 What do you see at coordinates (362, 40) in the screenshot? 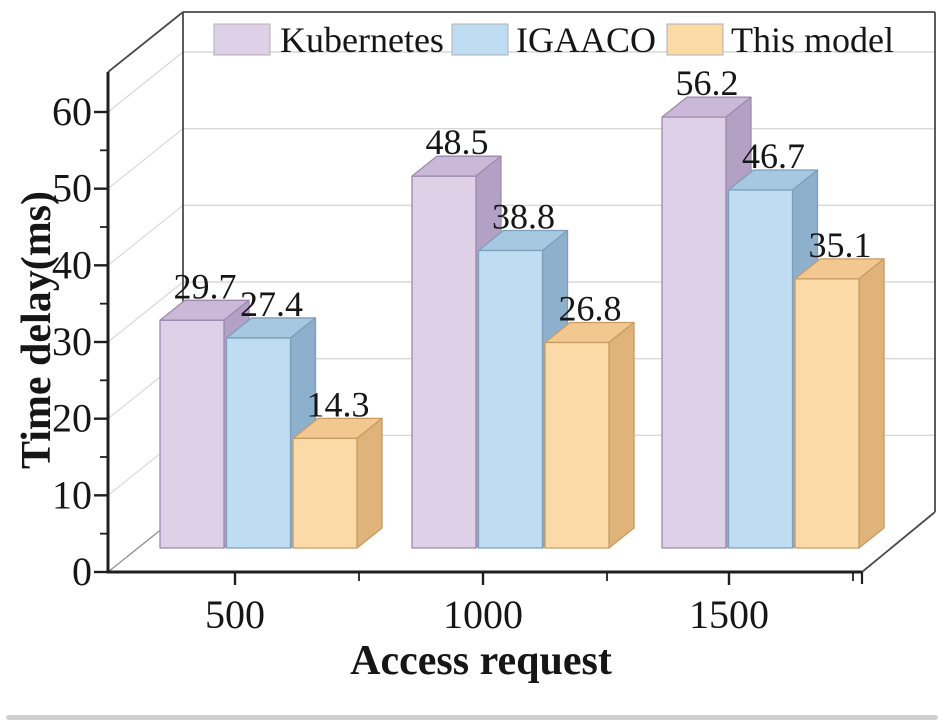
I see `legend-label: Kubernetes` at bounding box center [362, 40].